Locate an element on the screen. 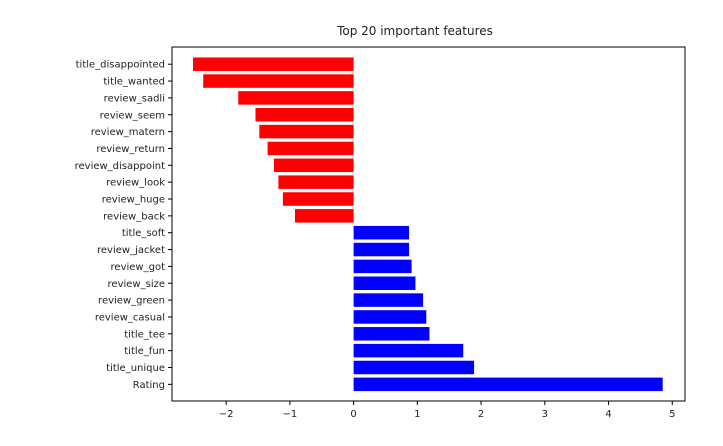 The image size is (723, 446). y-tick-label: review_look is located at coordinates (135, 183).